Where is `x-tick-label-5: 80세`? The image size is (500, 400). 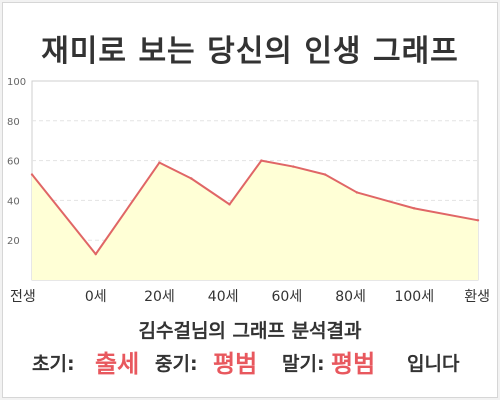 x-tick-label-5: 80세 is located at coordinates (350, 297).